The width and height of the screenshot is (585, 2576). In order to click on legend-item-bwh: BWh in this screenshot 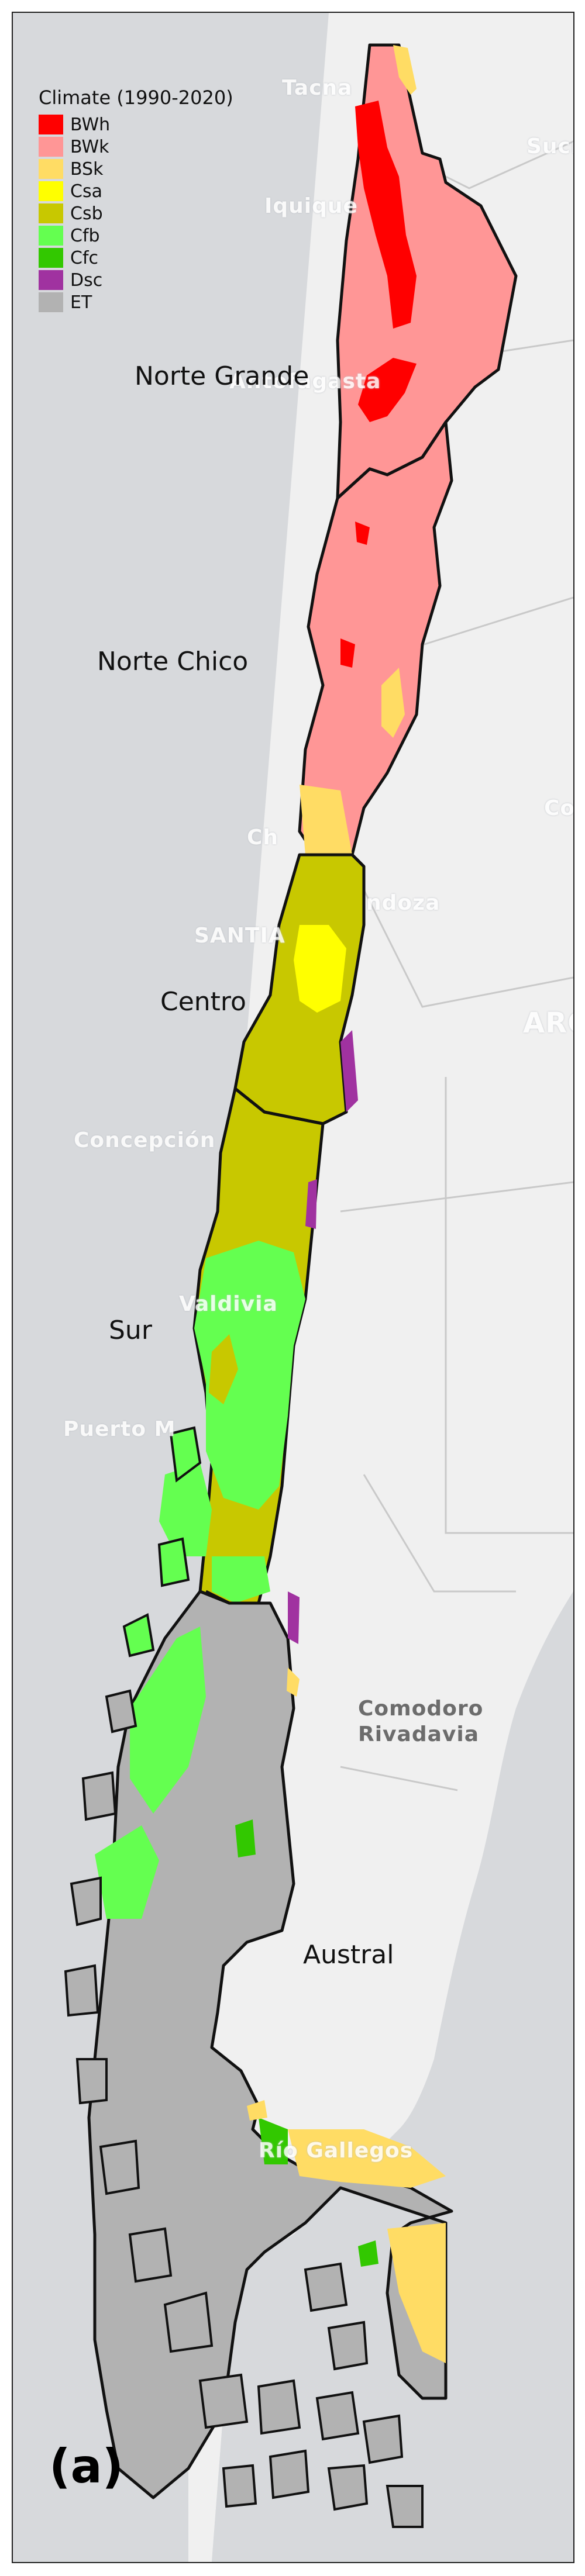, I will do `click(150, 125)`.